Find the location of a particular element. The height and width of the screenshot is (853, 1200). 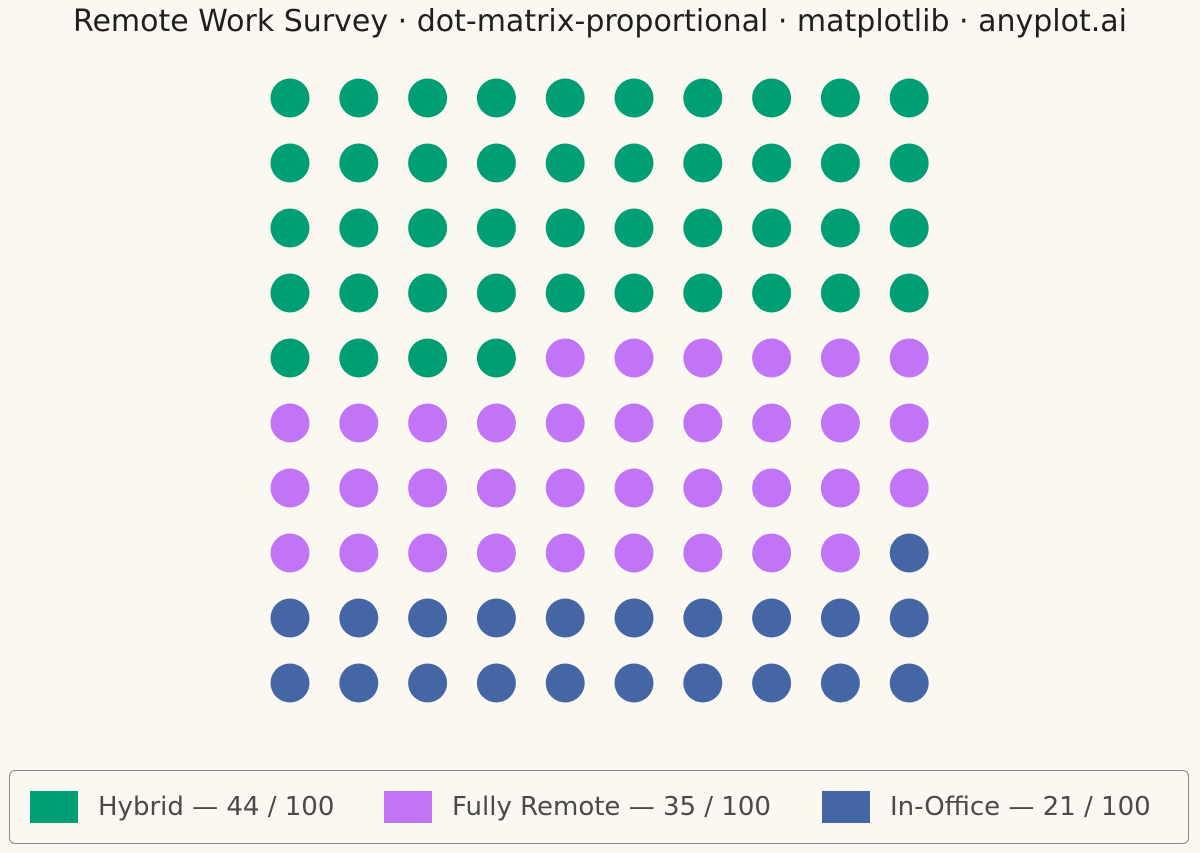

legend-entry-fully-remote: Fully Remote — 35 / 100 is located at coordinates (577, 807).